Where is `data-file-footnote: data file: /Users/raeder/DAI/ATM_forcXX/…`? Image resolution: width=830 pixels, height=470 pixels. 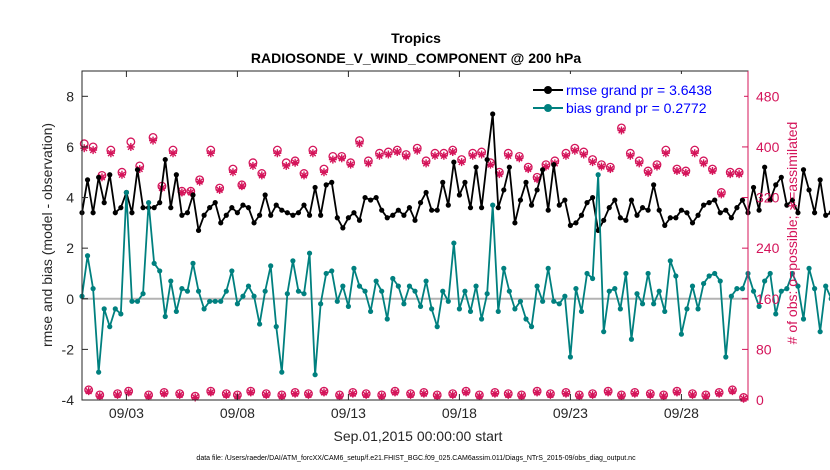 data-file-footnote: data file: /Users/raeder/DAI/ATM_forcXX/… is located at coordinates (416, 458).